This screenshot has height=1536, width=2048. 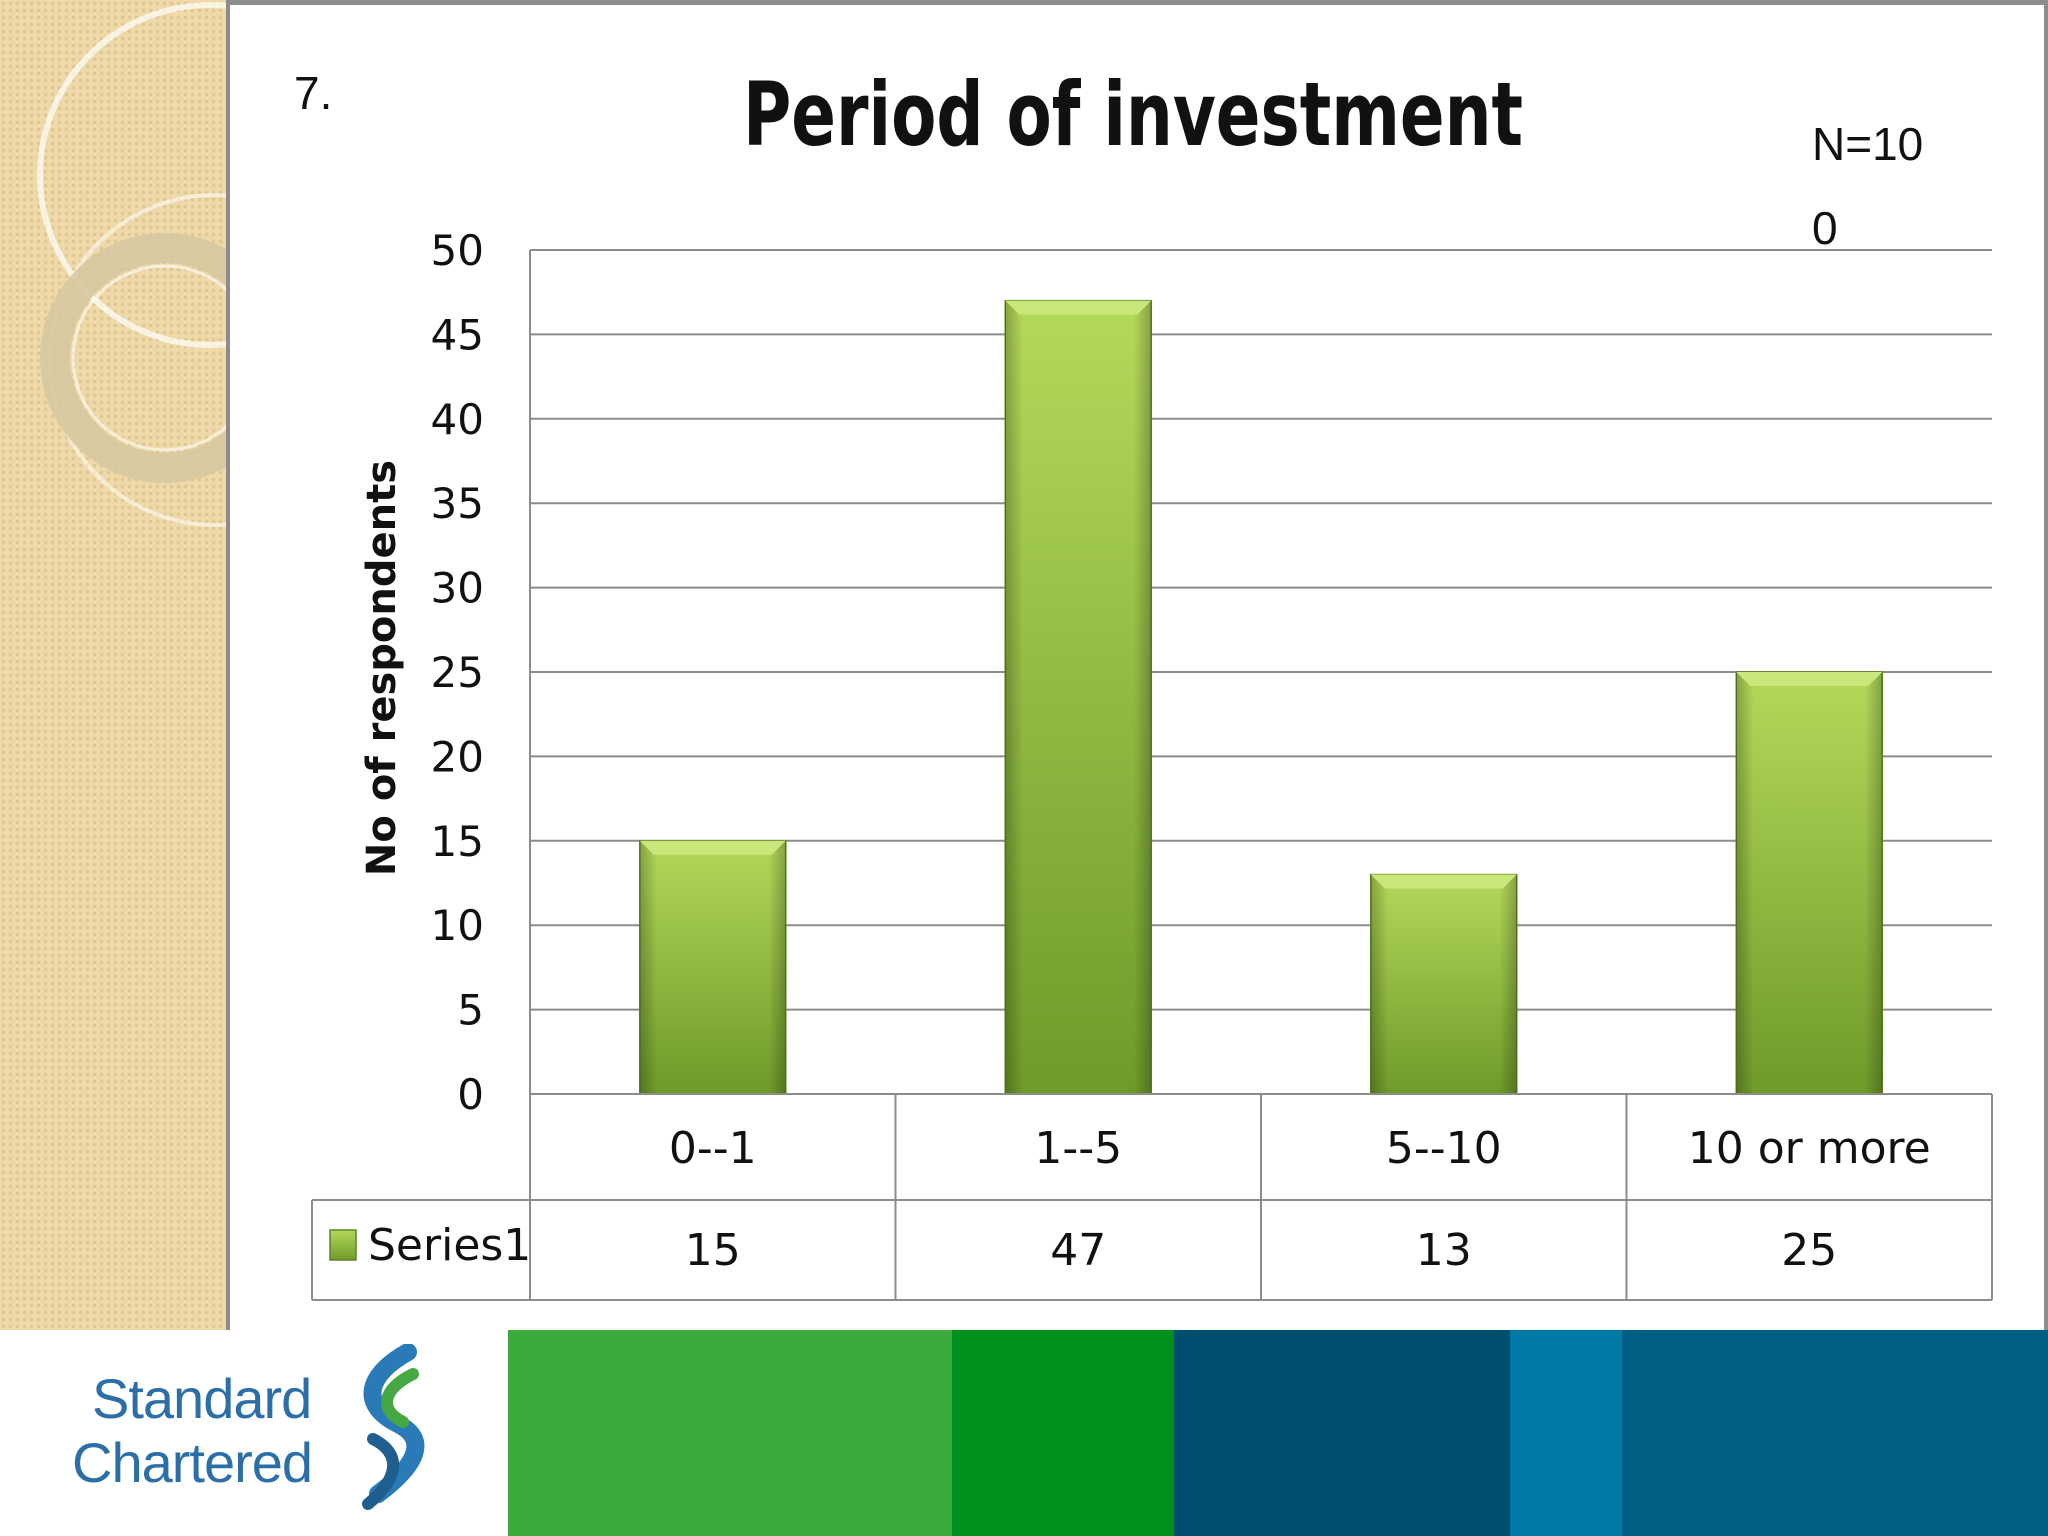 I want to click on x-tick-label: 5--10, so click(x=1444, y=1148).